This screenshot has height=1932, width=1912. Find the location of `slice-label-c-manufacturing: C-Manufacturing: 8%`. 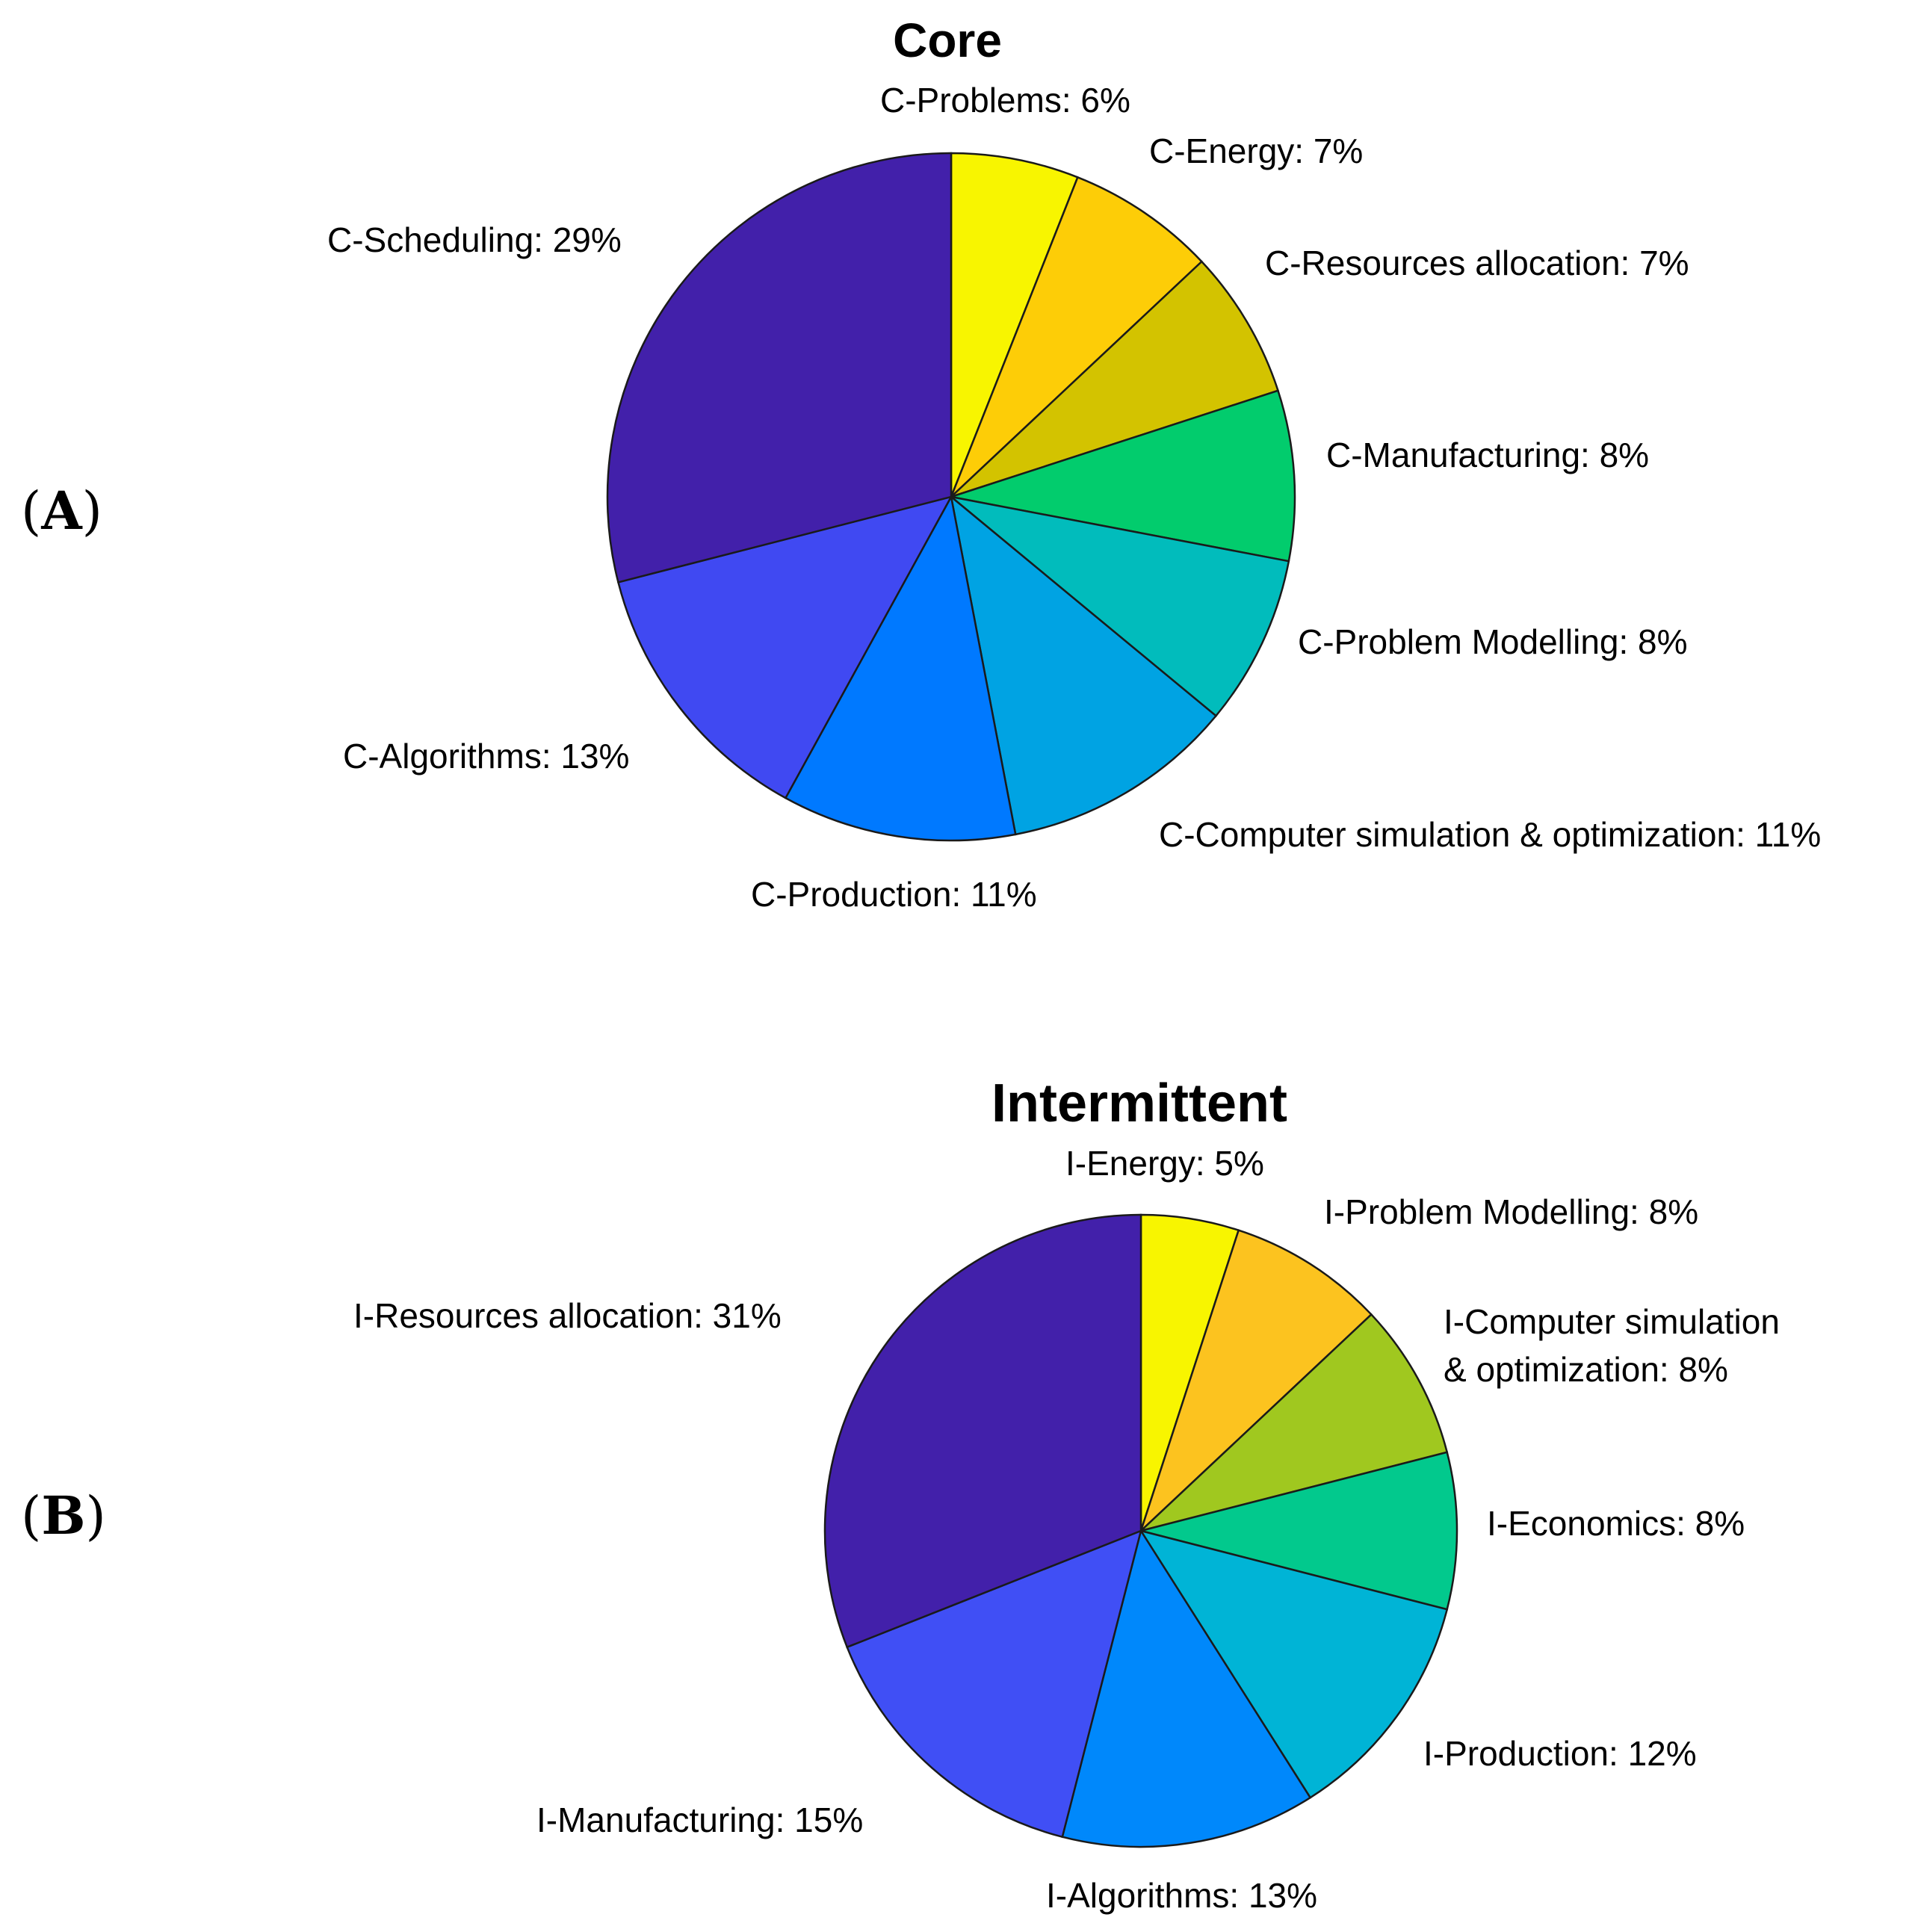

slice-label-c-manufacturing: C-Manufacturing: 8% is located at coordinates (1487, 455).